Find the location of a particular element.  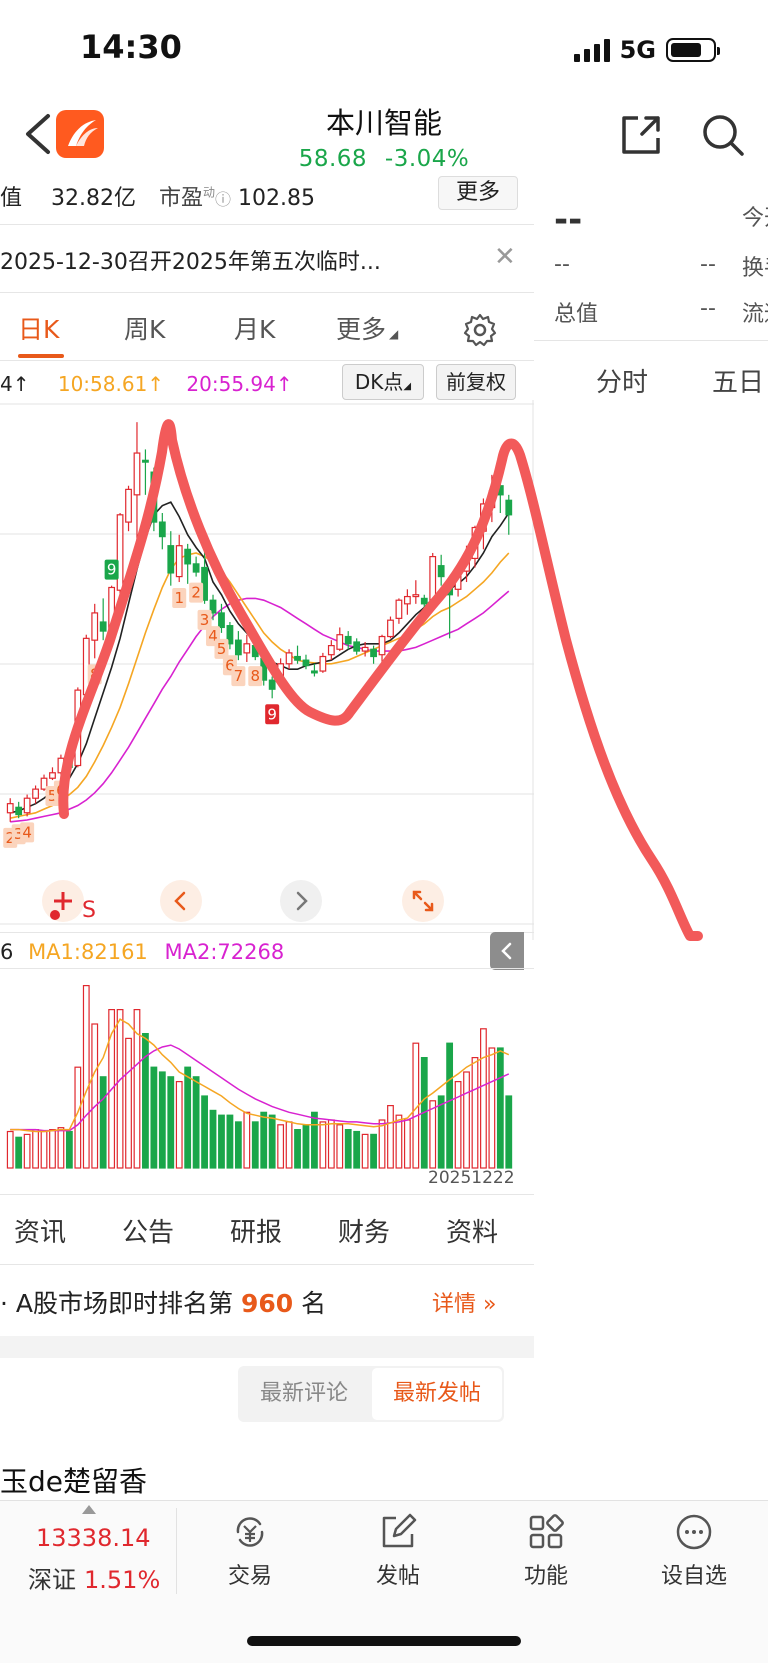

prev-button is located at coordinates (181, 901).